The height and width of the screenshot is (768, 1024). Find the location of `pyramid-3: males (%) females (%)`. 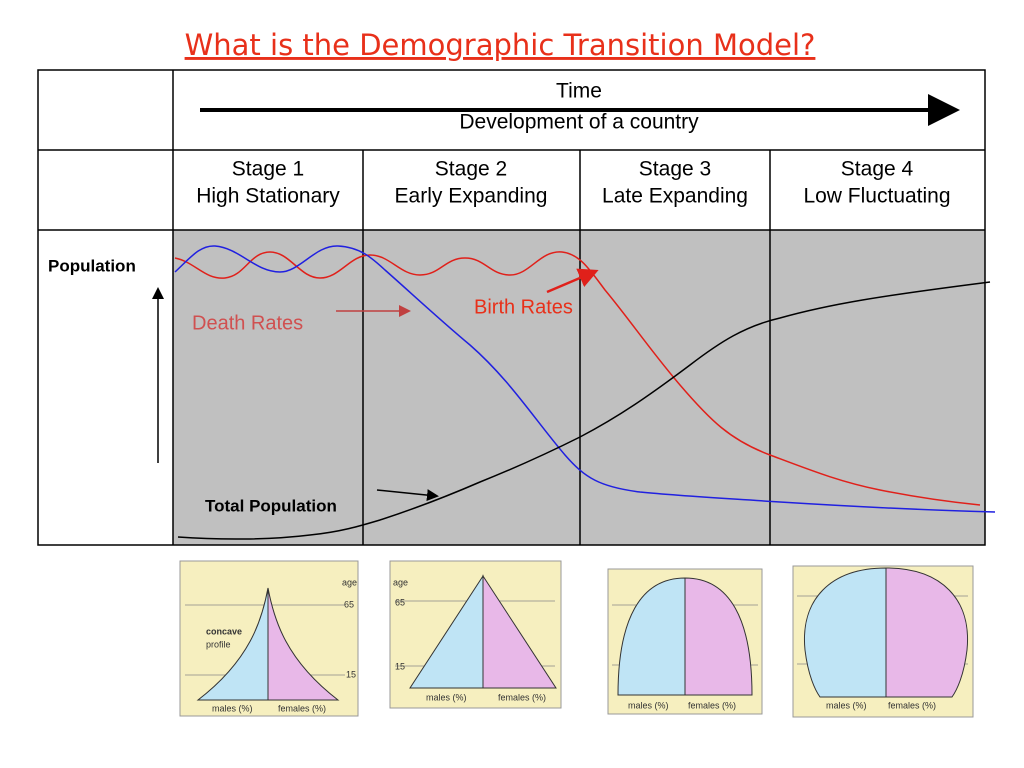

pyramid-3: males (%) females (%) is located at coordinates (685, 641).